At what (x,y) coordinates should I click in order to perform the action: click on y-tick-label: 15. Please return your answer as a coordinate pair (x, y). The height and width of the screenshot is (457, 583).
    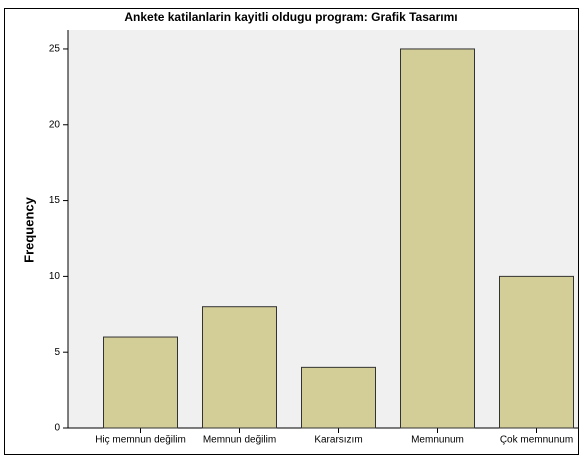
    Looking at the image, I should click on (55, 200).